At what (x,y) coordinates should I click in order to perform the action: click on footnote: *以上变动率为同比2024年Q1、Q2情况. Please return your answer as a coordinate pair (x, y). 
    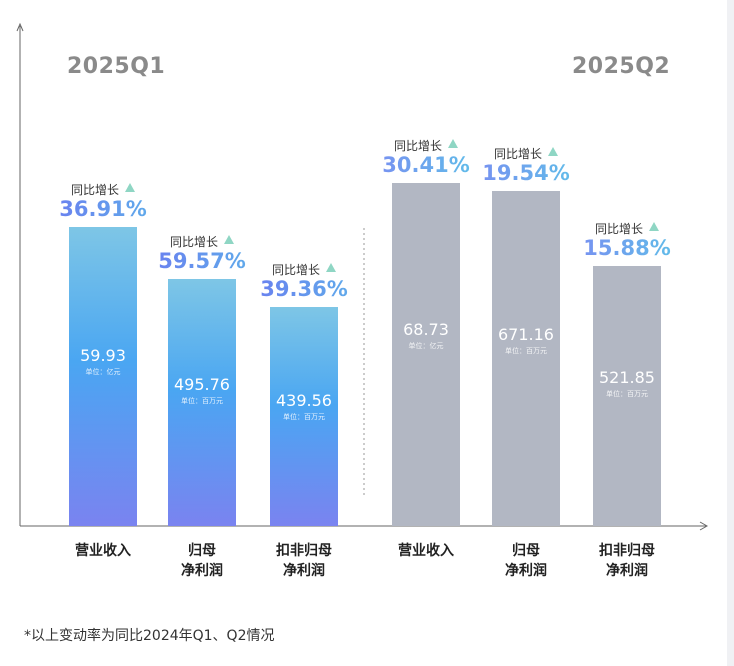
    Looking at the image, I should click on (149, 636).